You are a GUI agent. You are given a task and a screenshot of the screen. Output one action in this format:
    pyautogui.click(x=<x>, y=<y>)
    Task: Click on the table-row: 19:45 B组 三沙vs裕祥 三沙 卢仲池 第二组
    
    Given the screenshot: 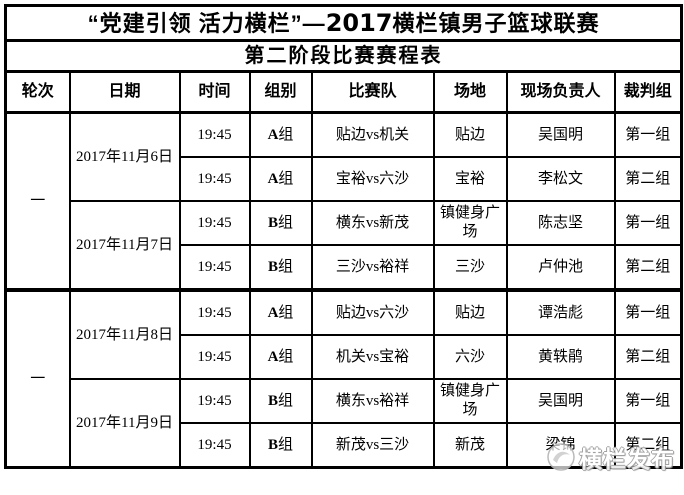 What is the action you would take?
    pyautogui.click(x=344, y=267)
    